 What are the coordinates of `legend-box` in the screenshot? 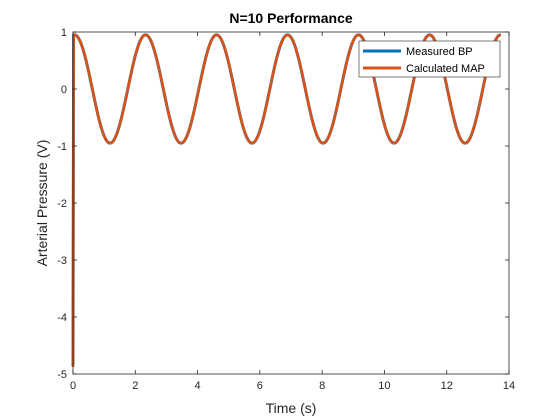 It's located at (429, 59).